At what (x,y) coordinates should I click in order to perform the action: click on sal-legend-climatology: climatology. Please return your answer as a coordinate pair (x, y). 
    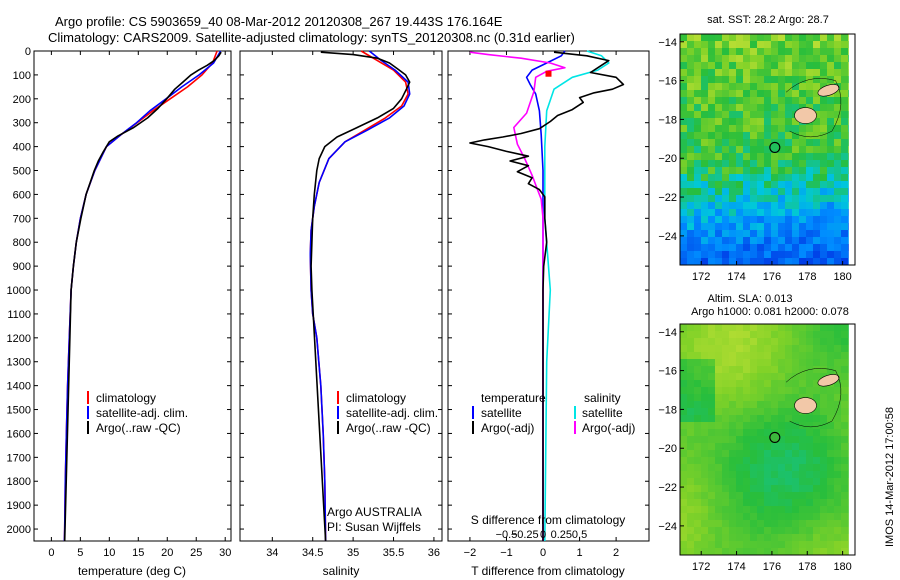
    Looking at the image, I should click on (376, 398).